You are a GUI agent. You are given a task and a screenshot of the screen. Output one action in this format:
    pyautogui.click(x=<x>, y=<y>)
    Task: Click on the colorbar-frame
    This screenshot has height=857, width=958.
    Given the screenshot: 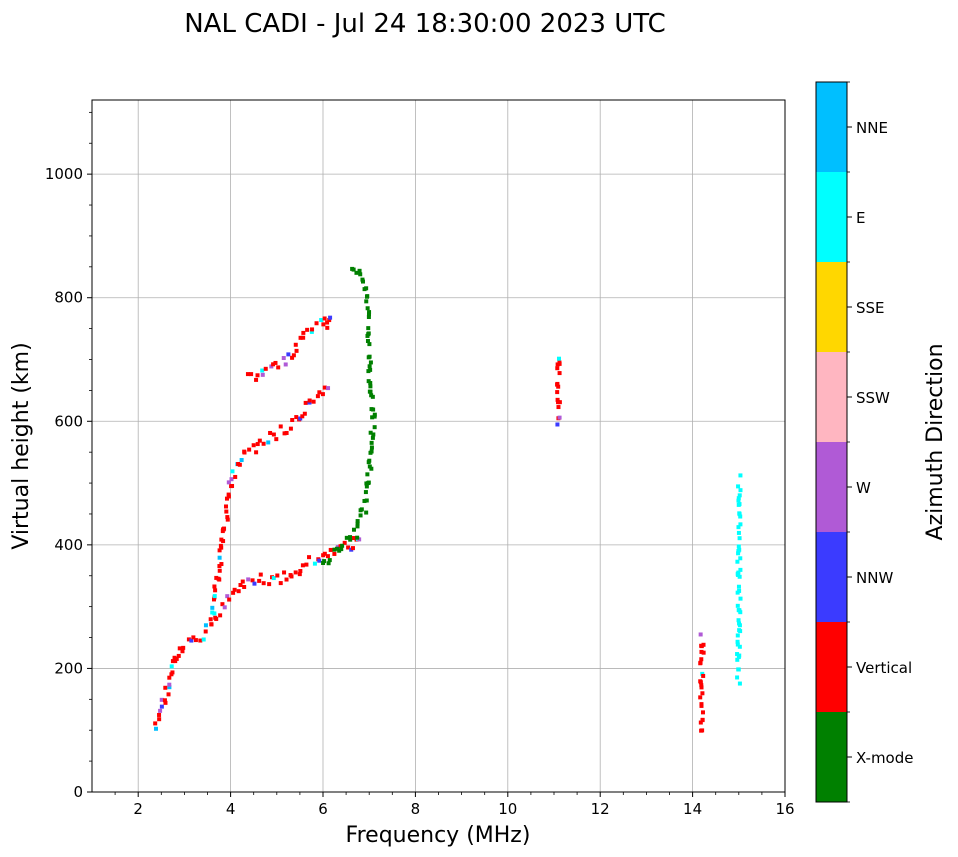 What is the action you would take?
    pyautogui.click(x=831, y=442)
    